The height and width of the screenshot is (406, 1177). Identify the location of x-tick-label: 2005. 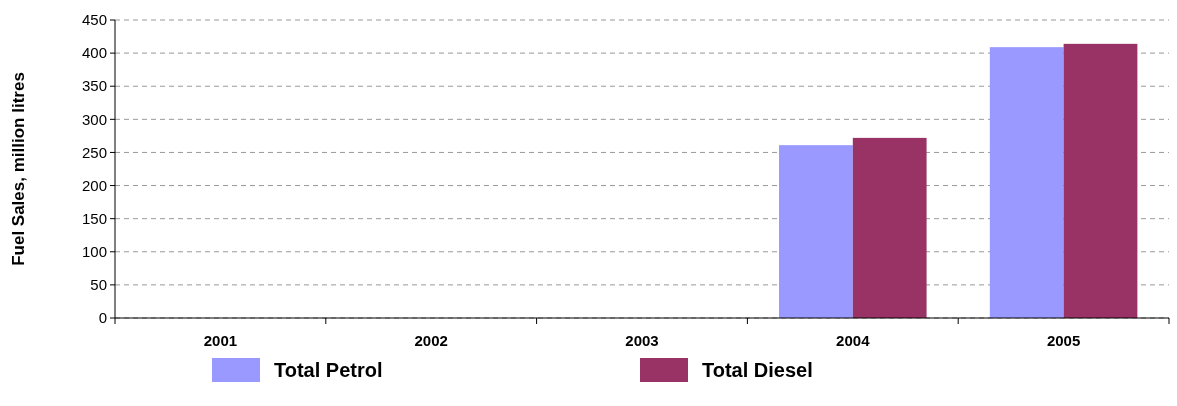
(1063, 340).